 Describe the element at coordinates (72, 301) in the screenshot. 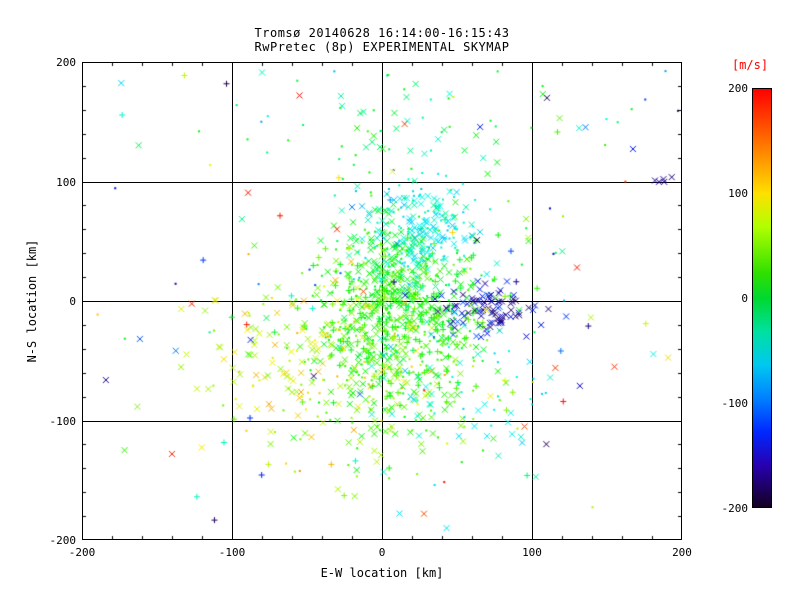

I see `y-tick-label: 0` at that location.